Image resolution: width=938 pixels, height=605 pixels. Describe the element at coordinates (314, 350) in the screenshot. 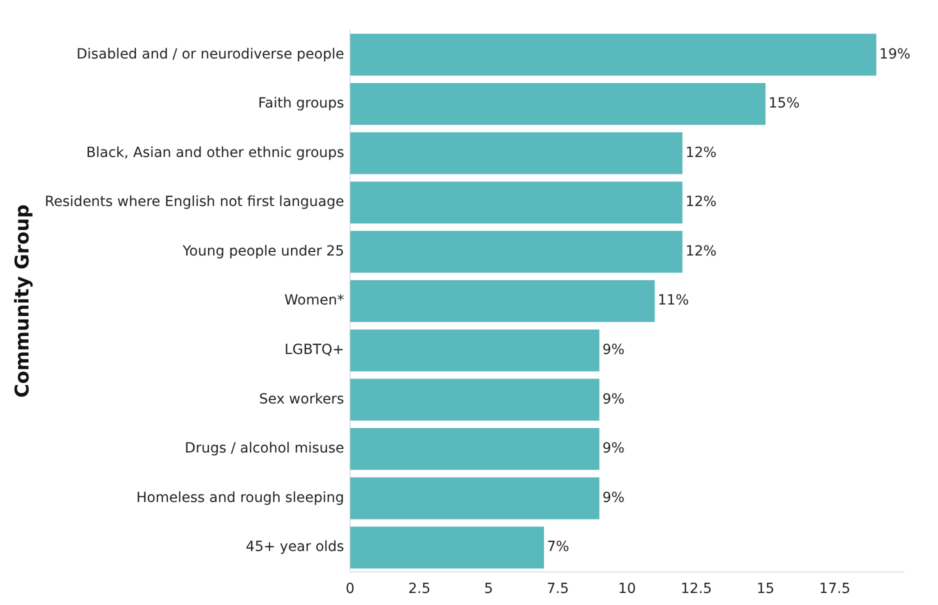

I see `y-tick-label: LGBTQ+` at that location.